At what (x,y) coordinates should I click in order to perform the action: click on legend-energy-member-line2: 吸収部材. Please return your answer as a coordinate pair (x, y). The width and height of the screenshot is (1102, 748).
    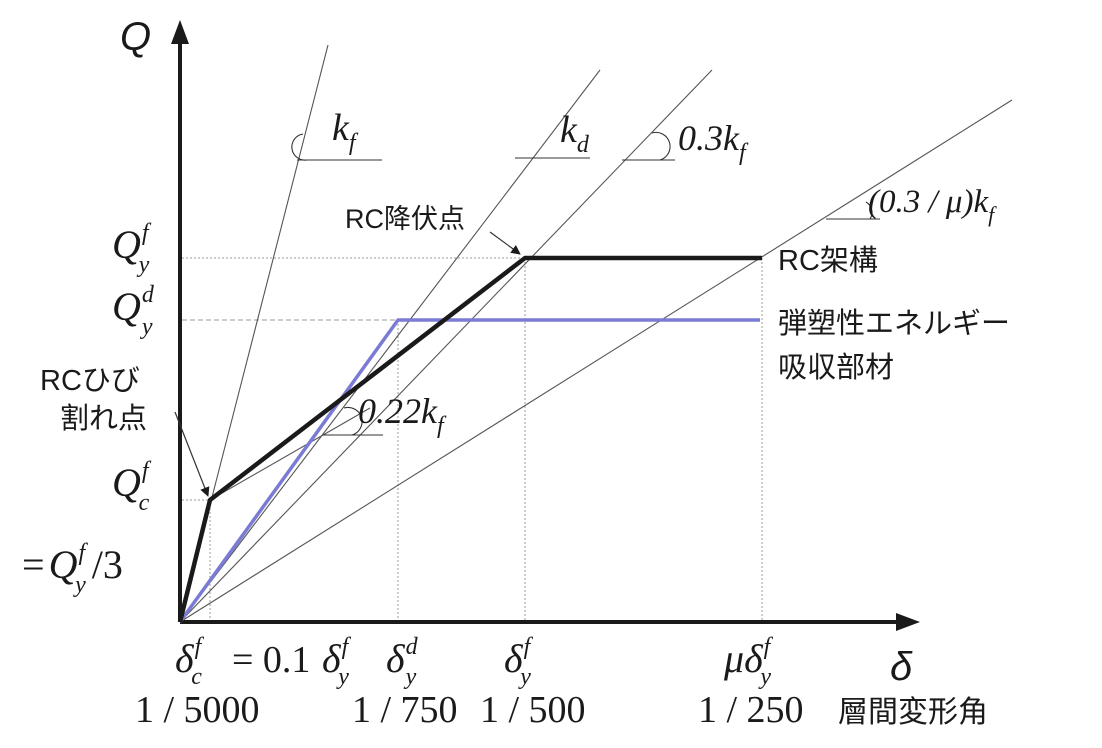
    Looking at the image, I should click on (836, 367).